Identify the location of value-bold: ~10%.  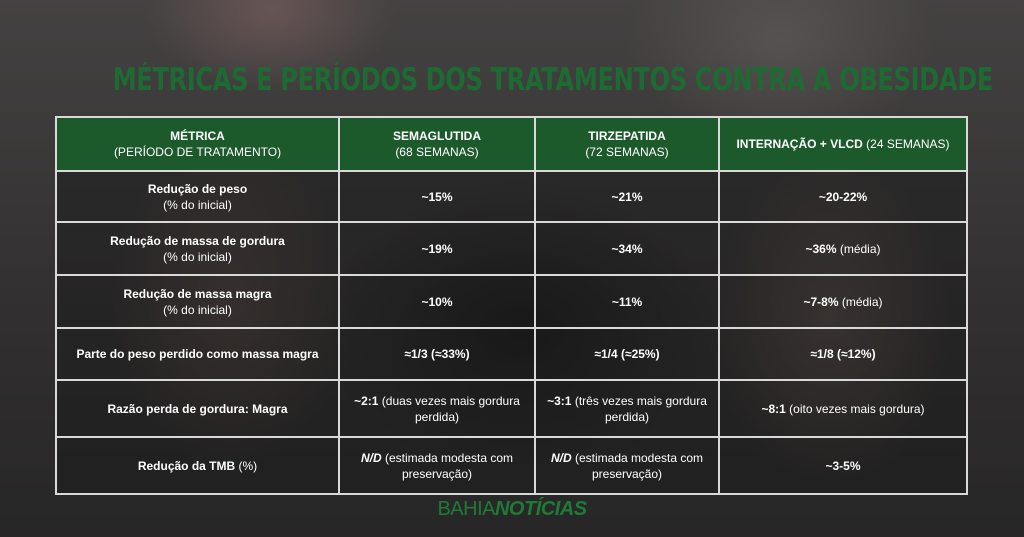
(437, 301).